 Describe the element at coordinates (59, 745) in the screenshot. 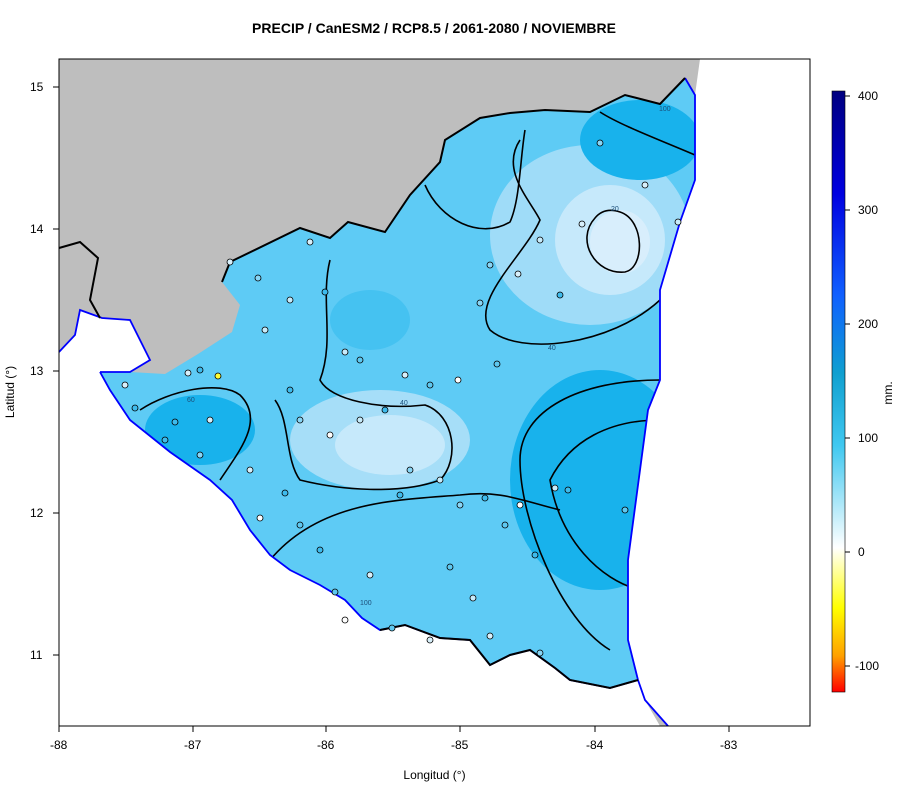

I see `x-tick-label: -88` at that location.